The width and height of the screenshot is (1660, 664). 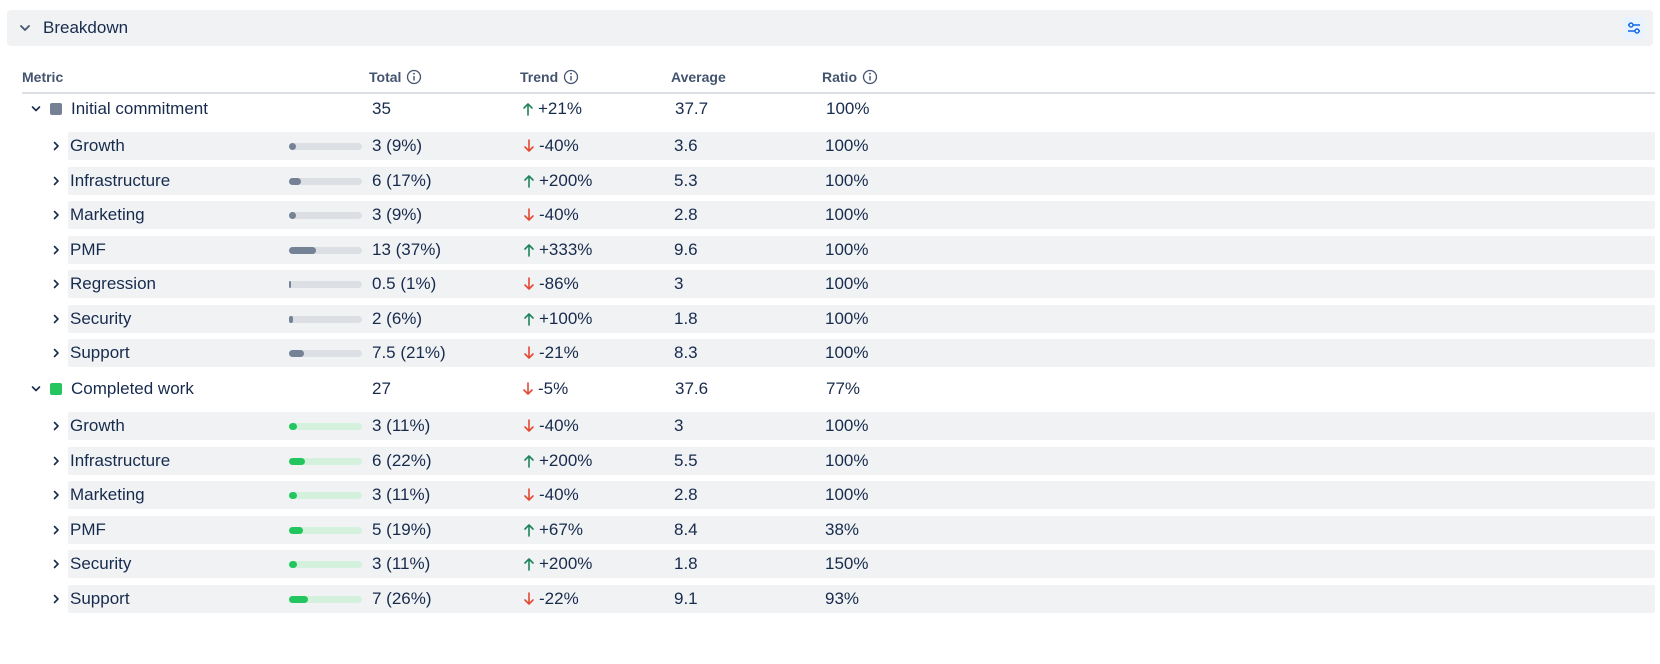 I want to click on column-header-metric: Metric, so click(x=43, y=77).